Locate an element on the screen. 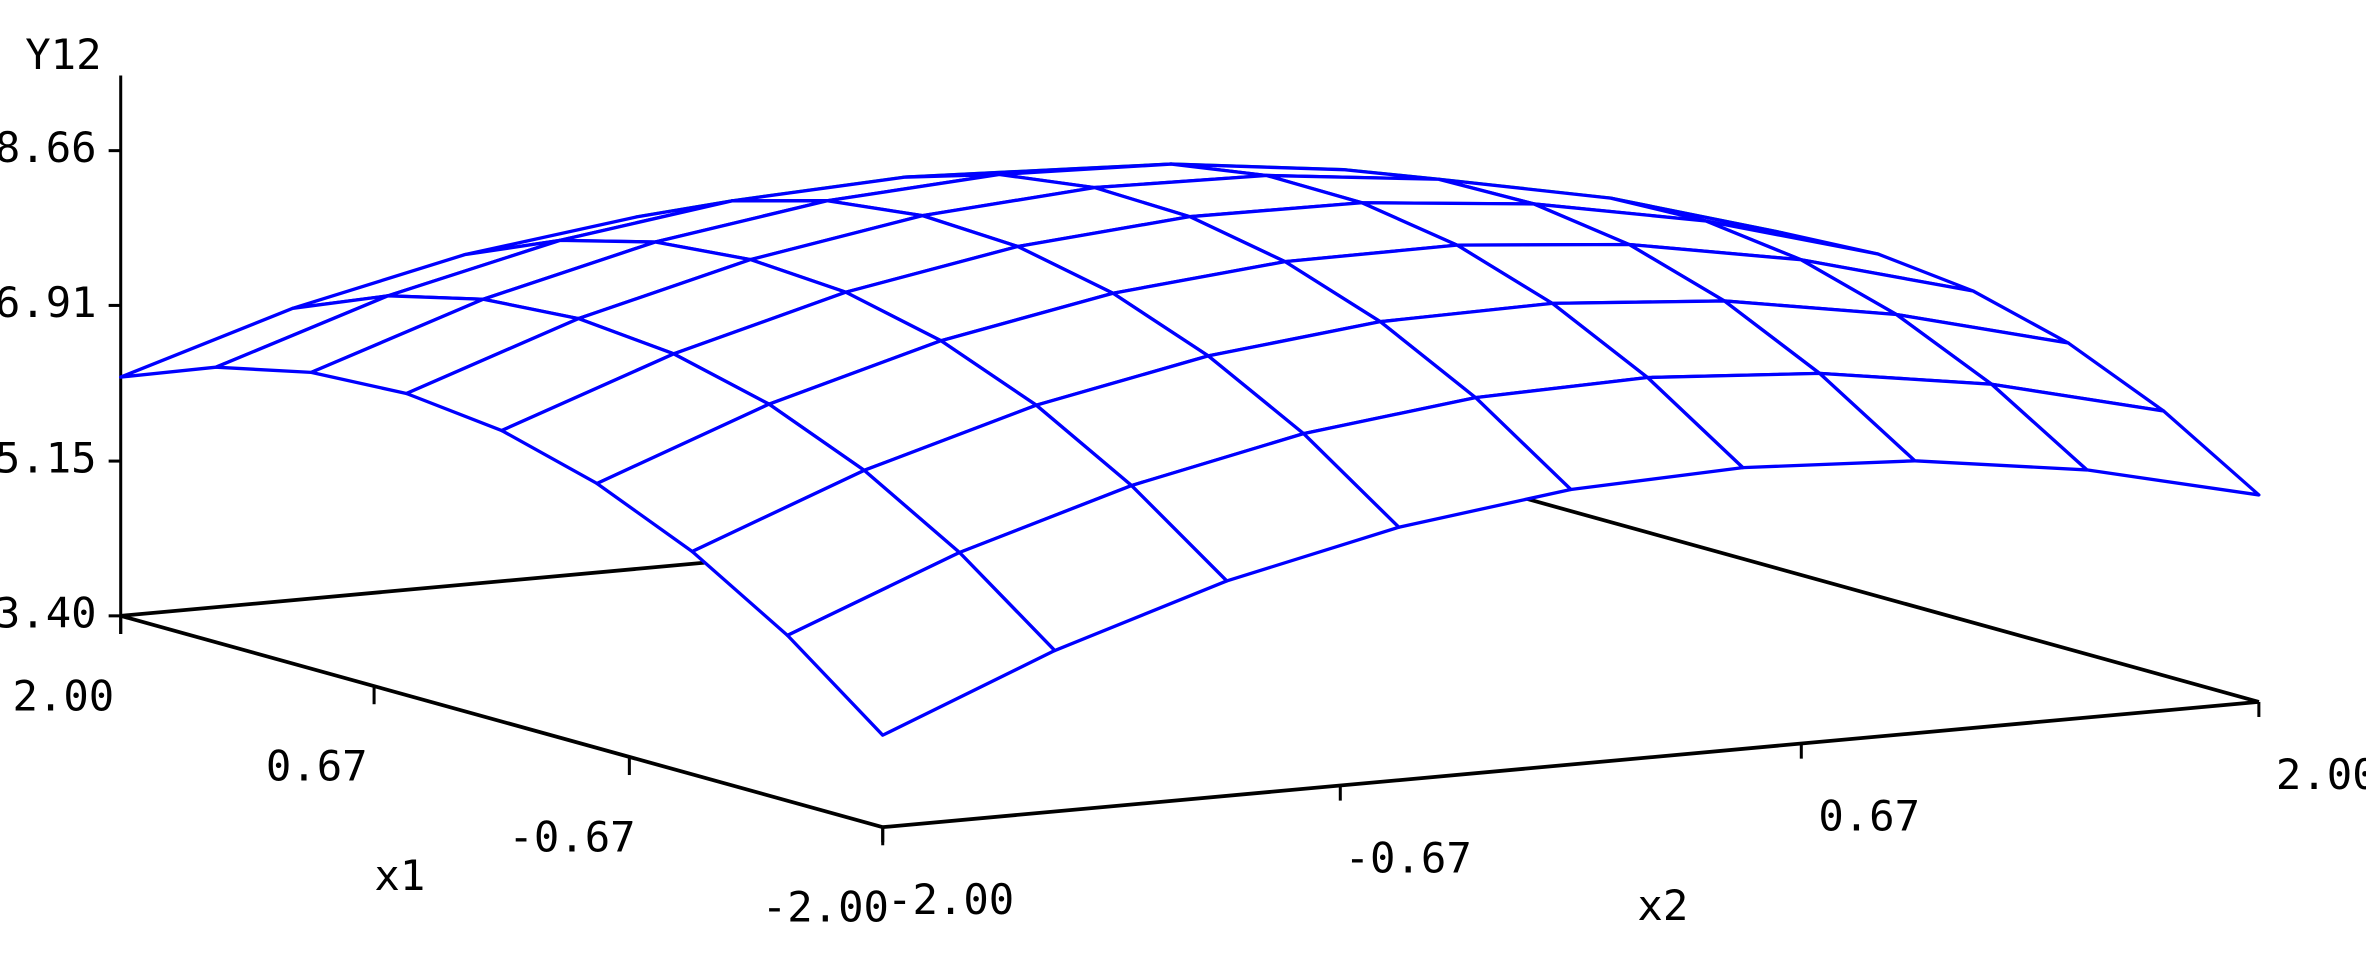  x2-axis-label: x2 is located at coordinates (1662, 905).